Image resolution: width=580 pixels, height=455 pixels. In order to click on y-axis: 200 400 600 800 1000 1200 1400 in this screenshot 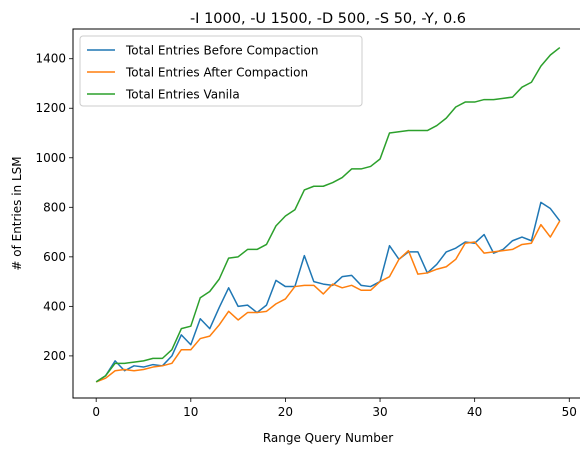, I will do `click(54, 207)`.